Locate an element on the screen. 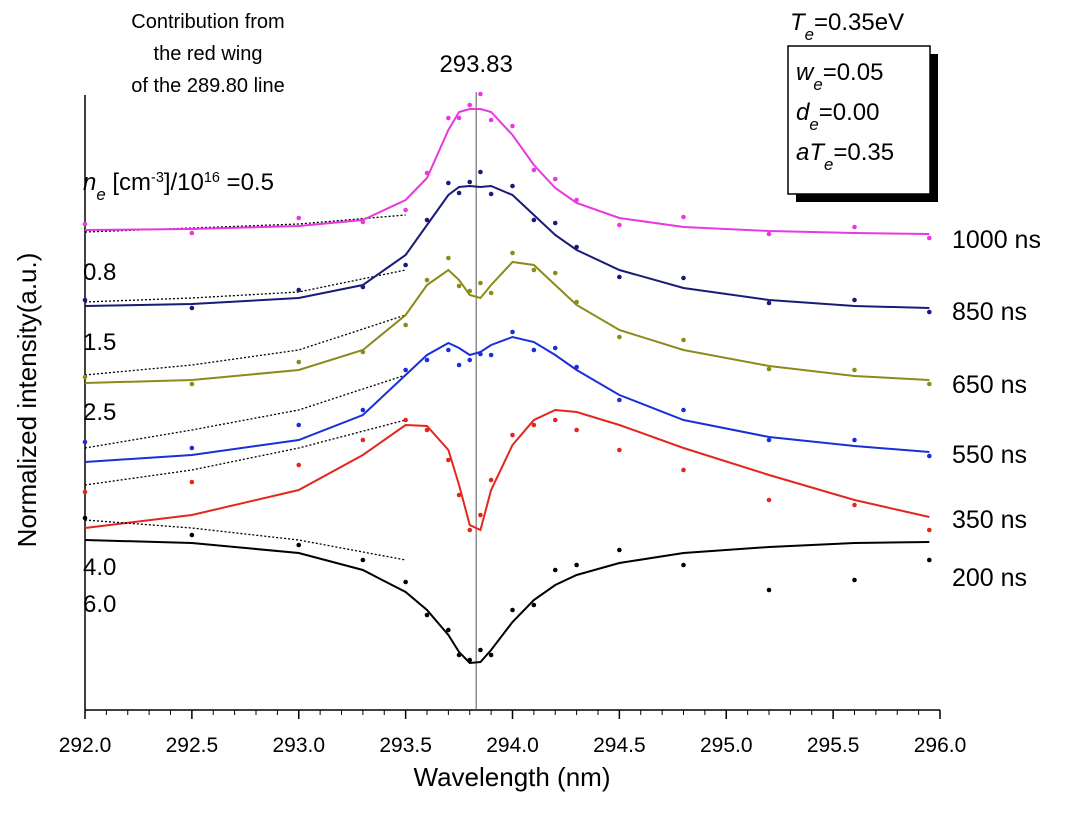 The height and width of the screenshot is (813, 1075). density-prefix-part: ]/10 is located at coordinates (184, 182).